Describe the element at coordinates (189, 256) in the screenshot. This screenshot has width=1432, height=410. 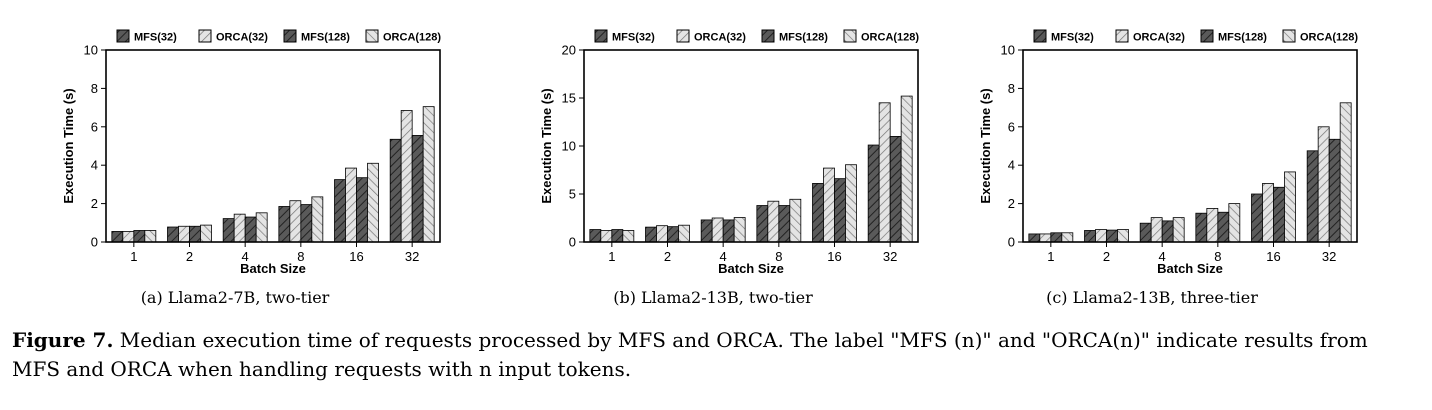
I see `x-tick-label-a-1: 2` at that location.